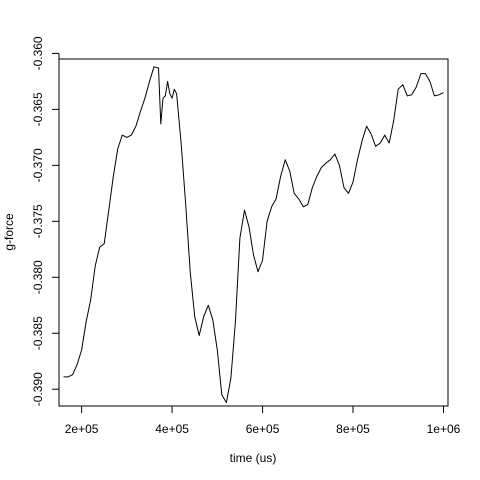 Image resolution: width=480 pixels, height=480 pixels. I want to click on x-axis-label: time (us), so click(253, 458).